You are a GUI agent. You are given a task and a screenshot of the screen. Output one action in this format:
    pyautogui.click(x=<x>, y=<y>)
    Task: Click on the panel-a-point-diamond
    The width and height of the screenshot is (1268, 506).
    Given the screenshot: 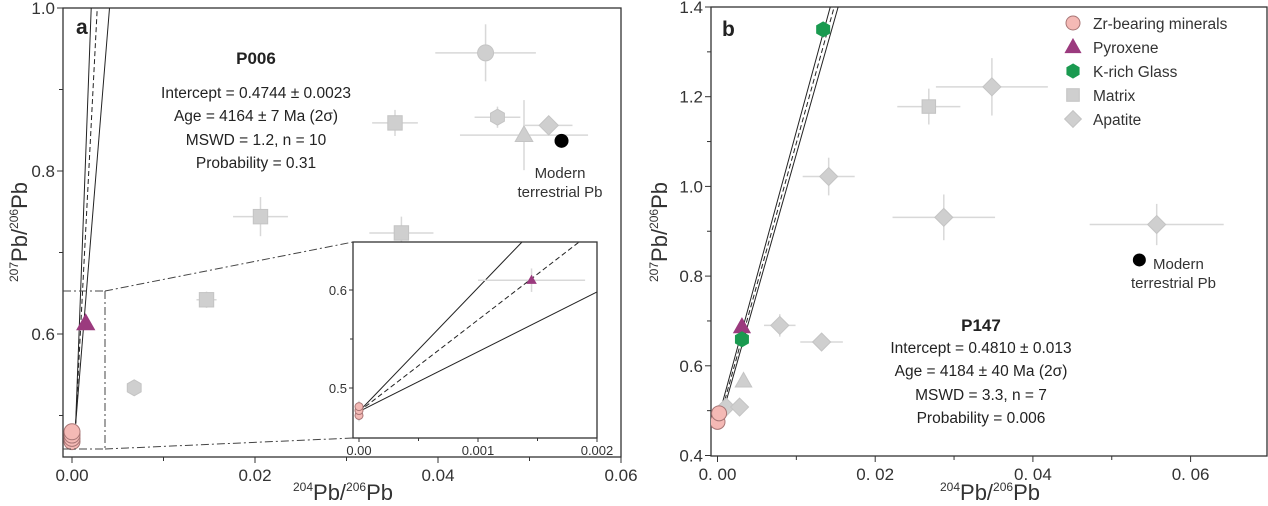 What is the action you would take?
    pyautogui.click(x=549, y=125)
    